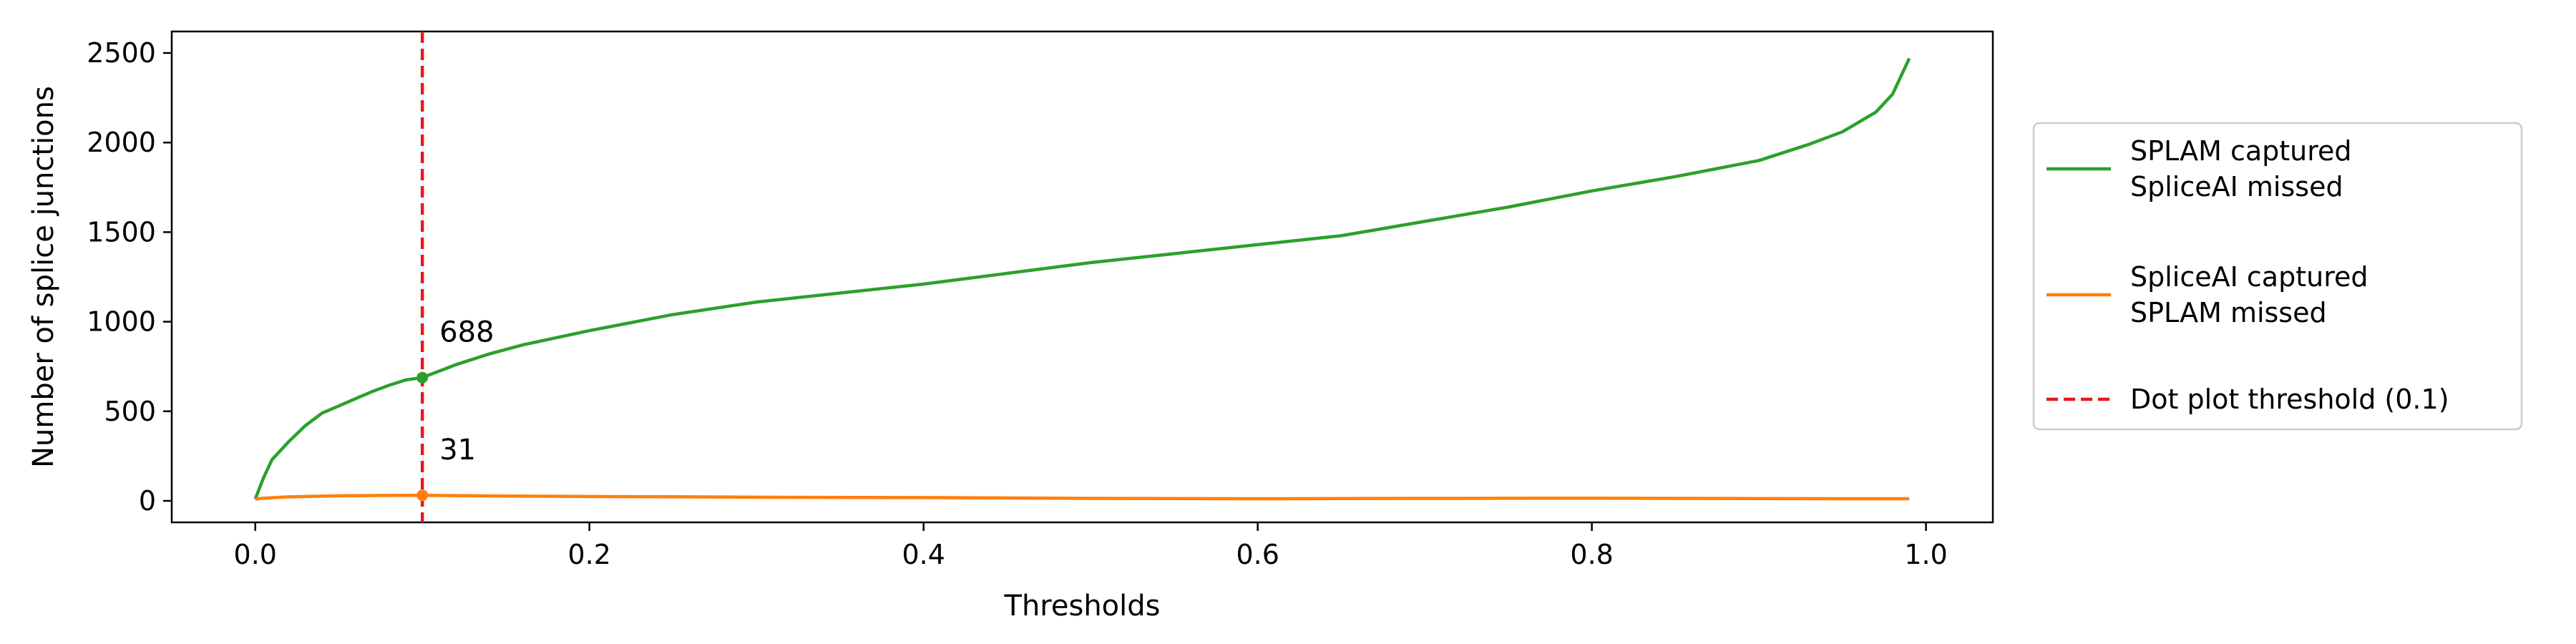 This screenshot has height=644, width=2576. Describe the element at coordinates (129, 277) in the screenshot. I see `y-axis: 0 500 1000 1500 2000 2500` at that location.